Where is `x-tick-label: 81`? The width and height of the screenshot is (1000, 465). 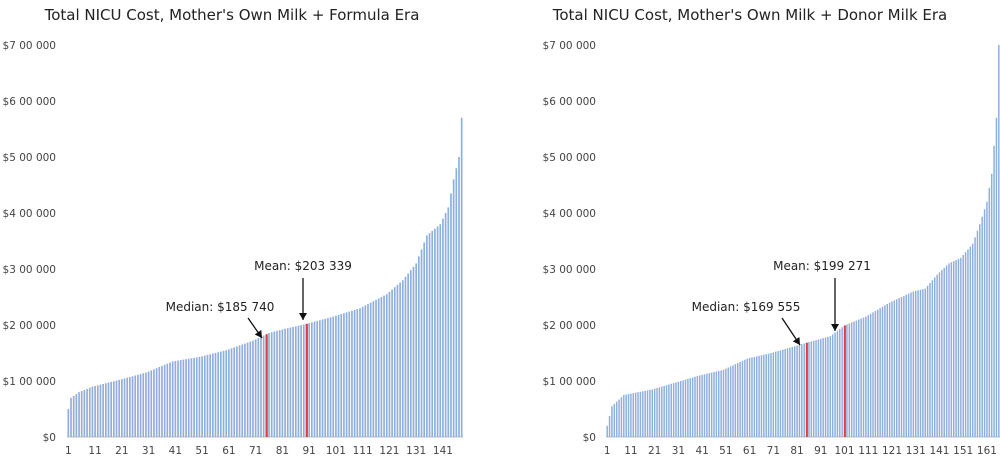 x-tick-label: 81 is located at coordinates (796, 451).